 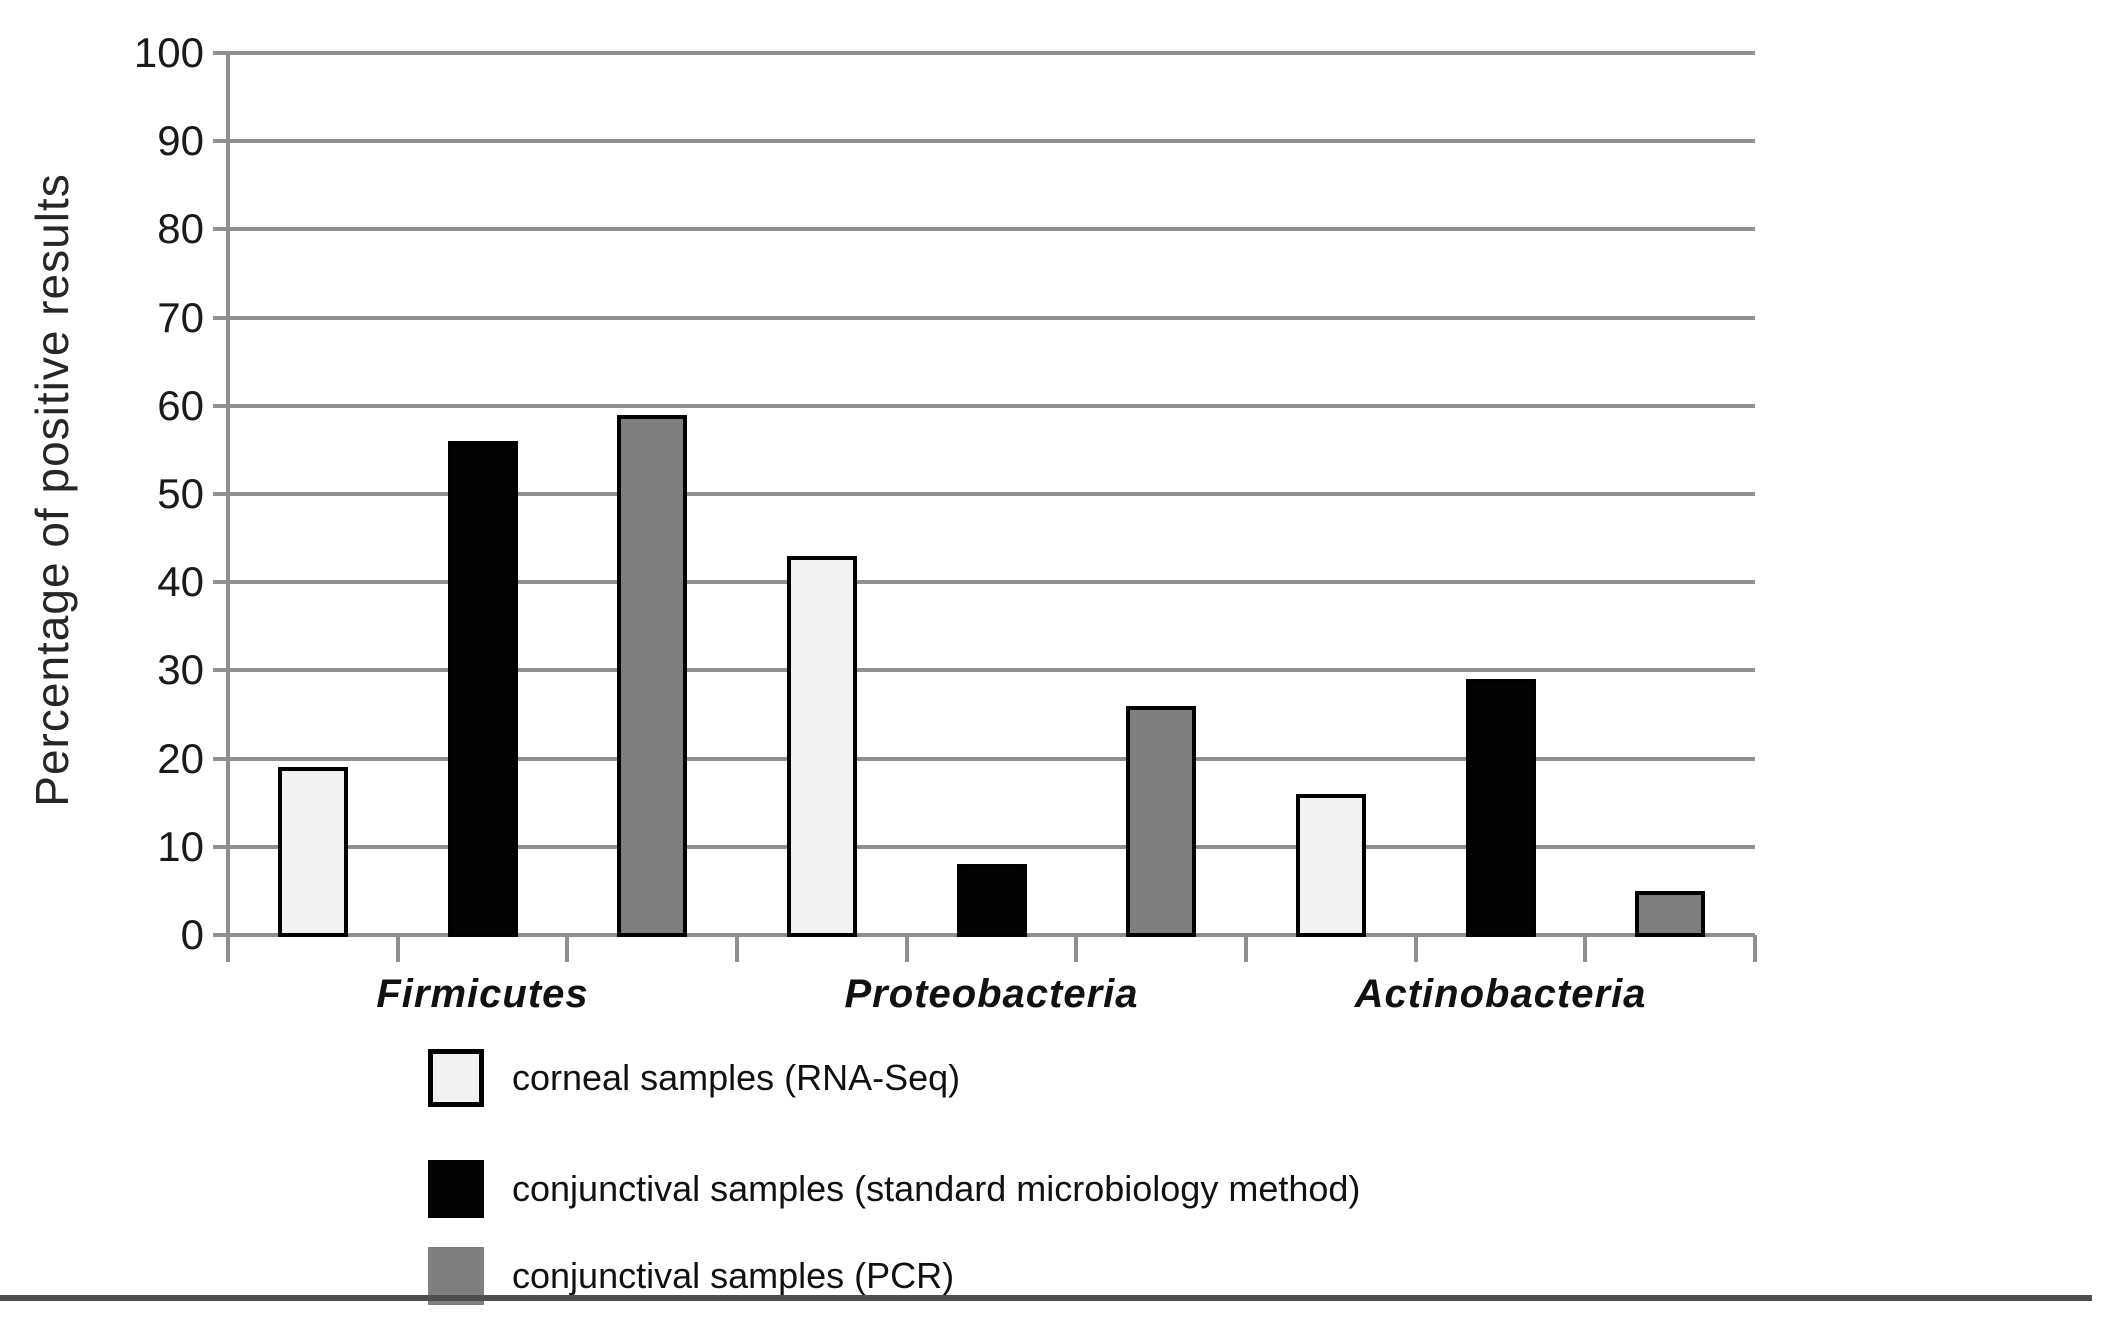 I want to click on y-tick-label: 50, so click(x=180, y=493).